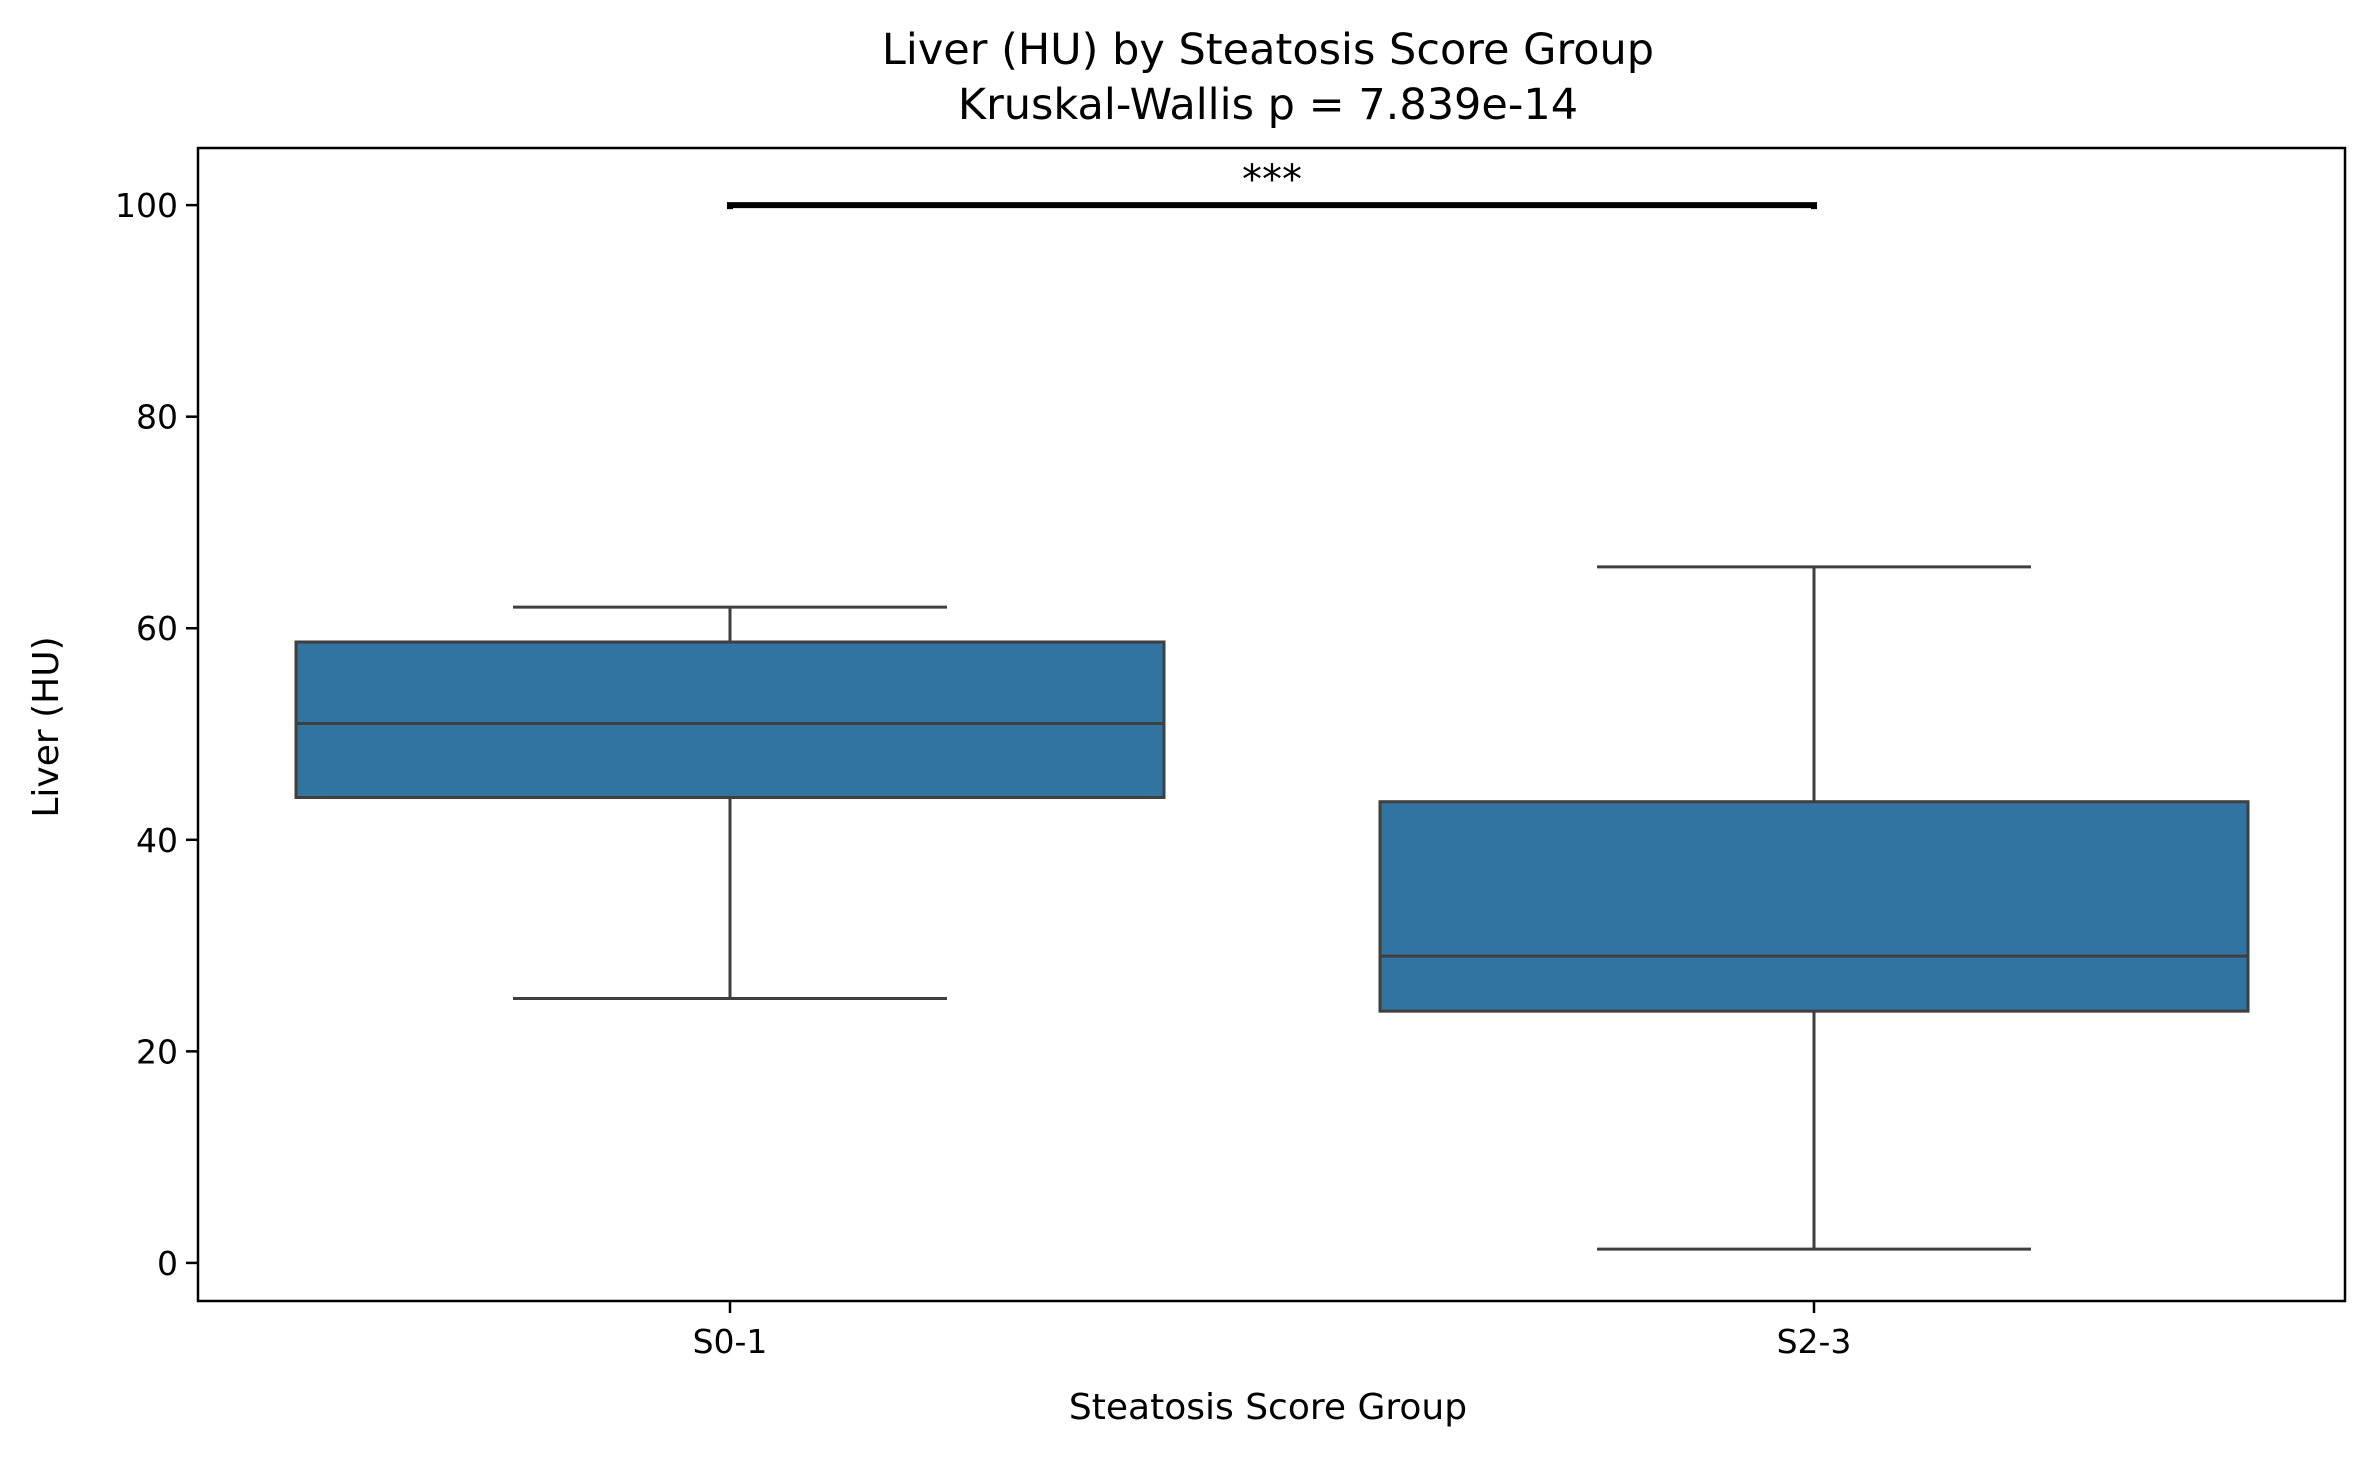 The width and height of the screenshot is (2370, 1459). What do you see at coordinates (1268, 1407) in the screenshot?
I see `x-axis-title: Steatosis Score Group` at bounding box center [1268, 1407].